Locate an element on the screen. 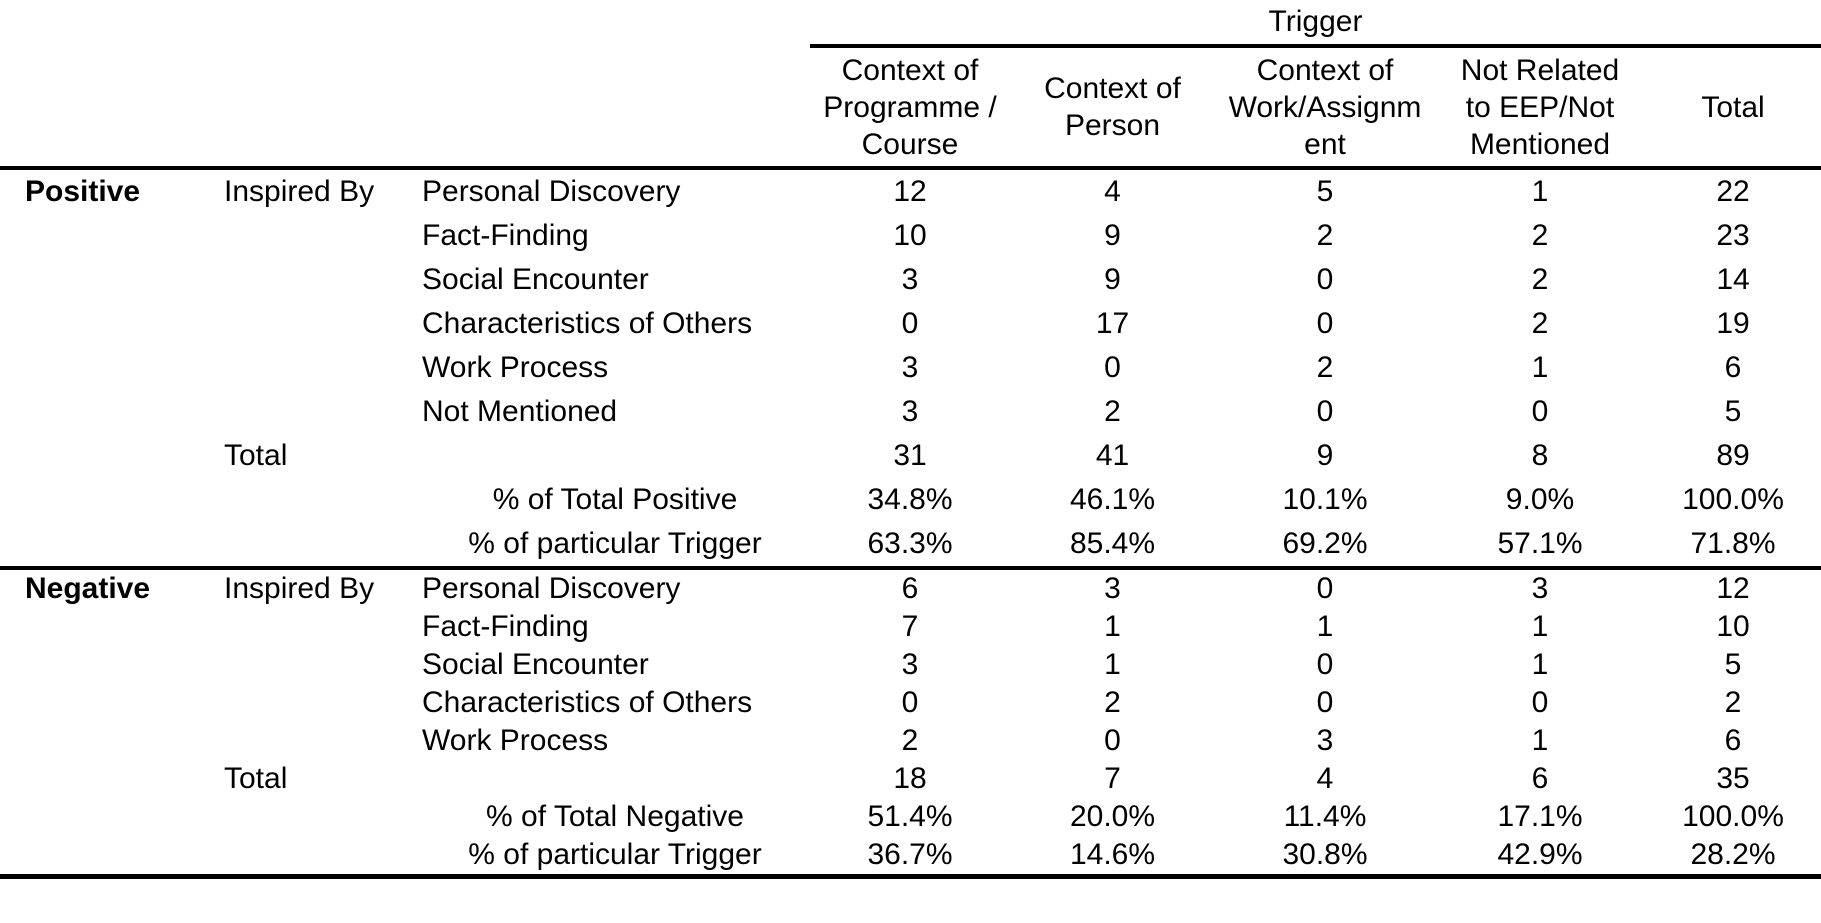 This screenshot has height=923, width=1821. value-cell: 31 is located at coordinates (910, 455).